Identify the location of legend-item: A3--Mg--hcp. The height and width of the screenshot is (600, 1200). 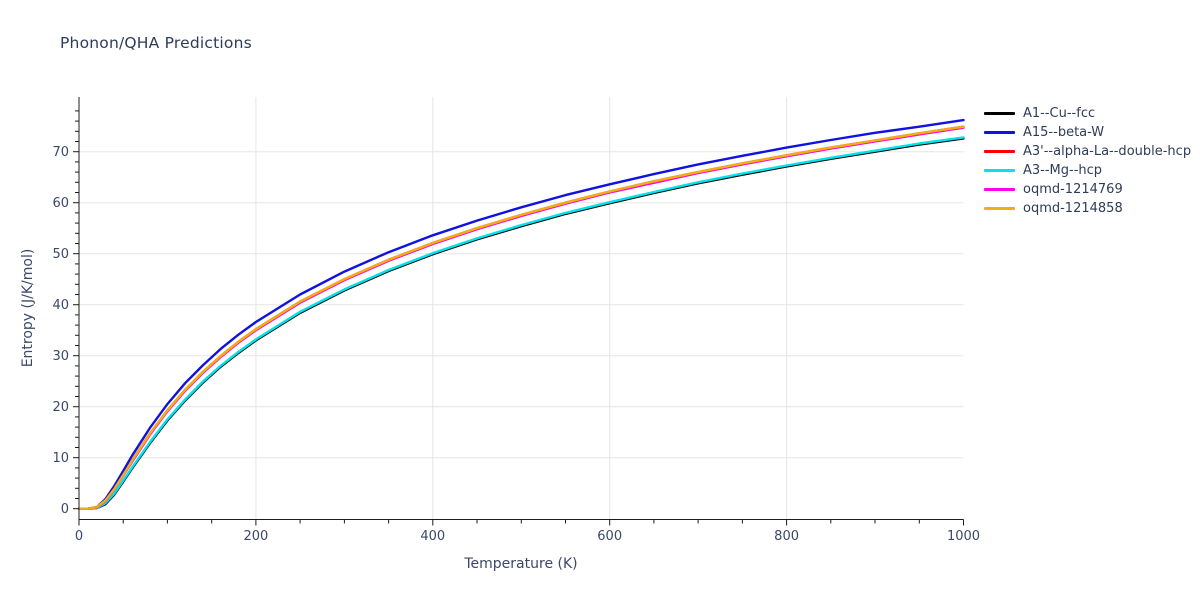
(1087, 170).